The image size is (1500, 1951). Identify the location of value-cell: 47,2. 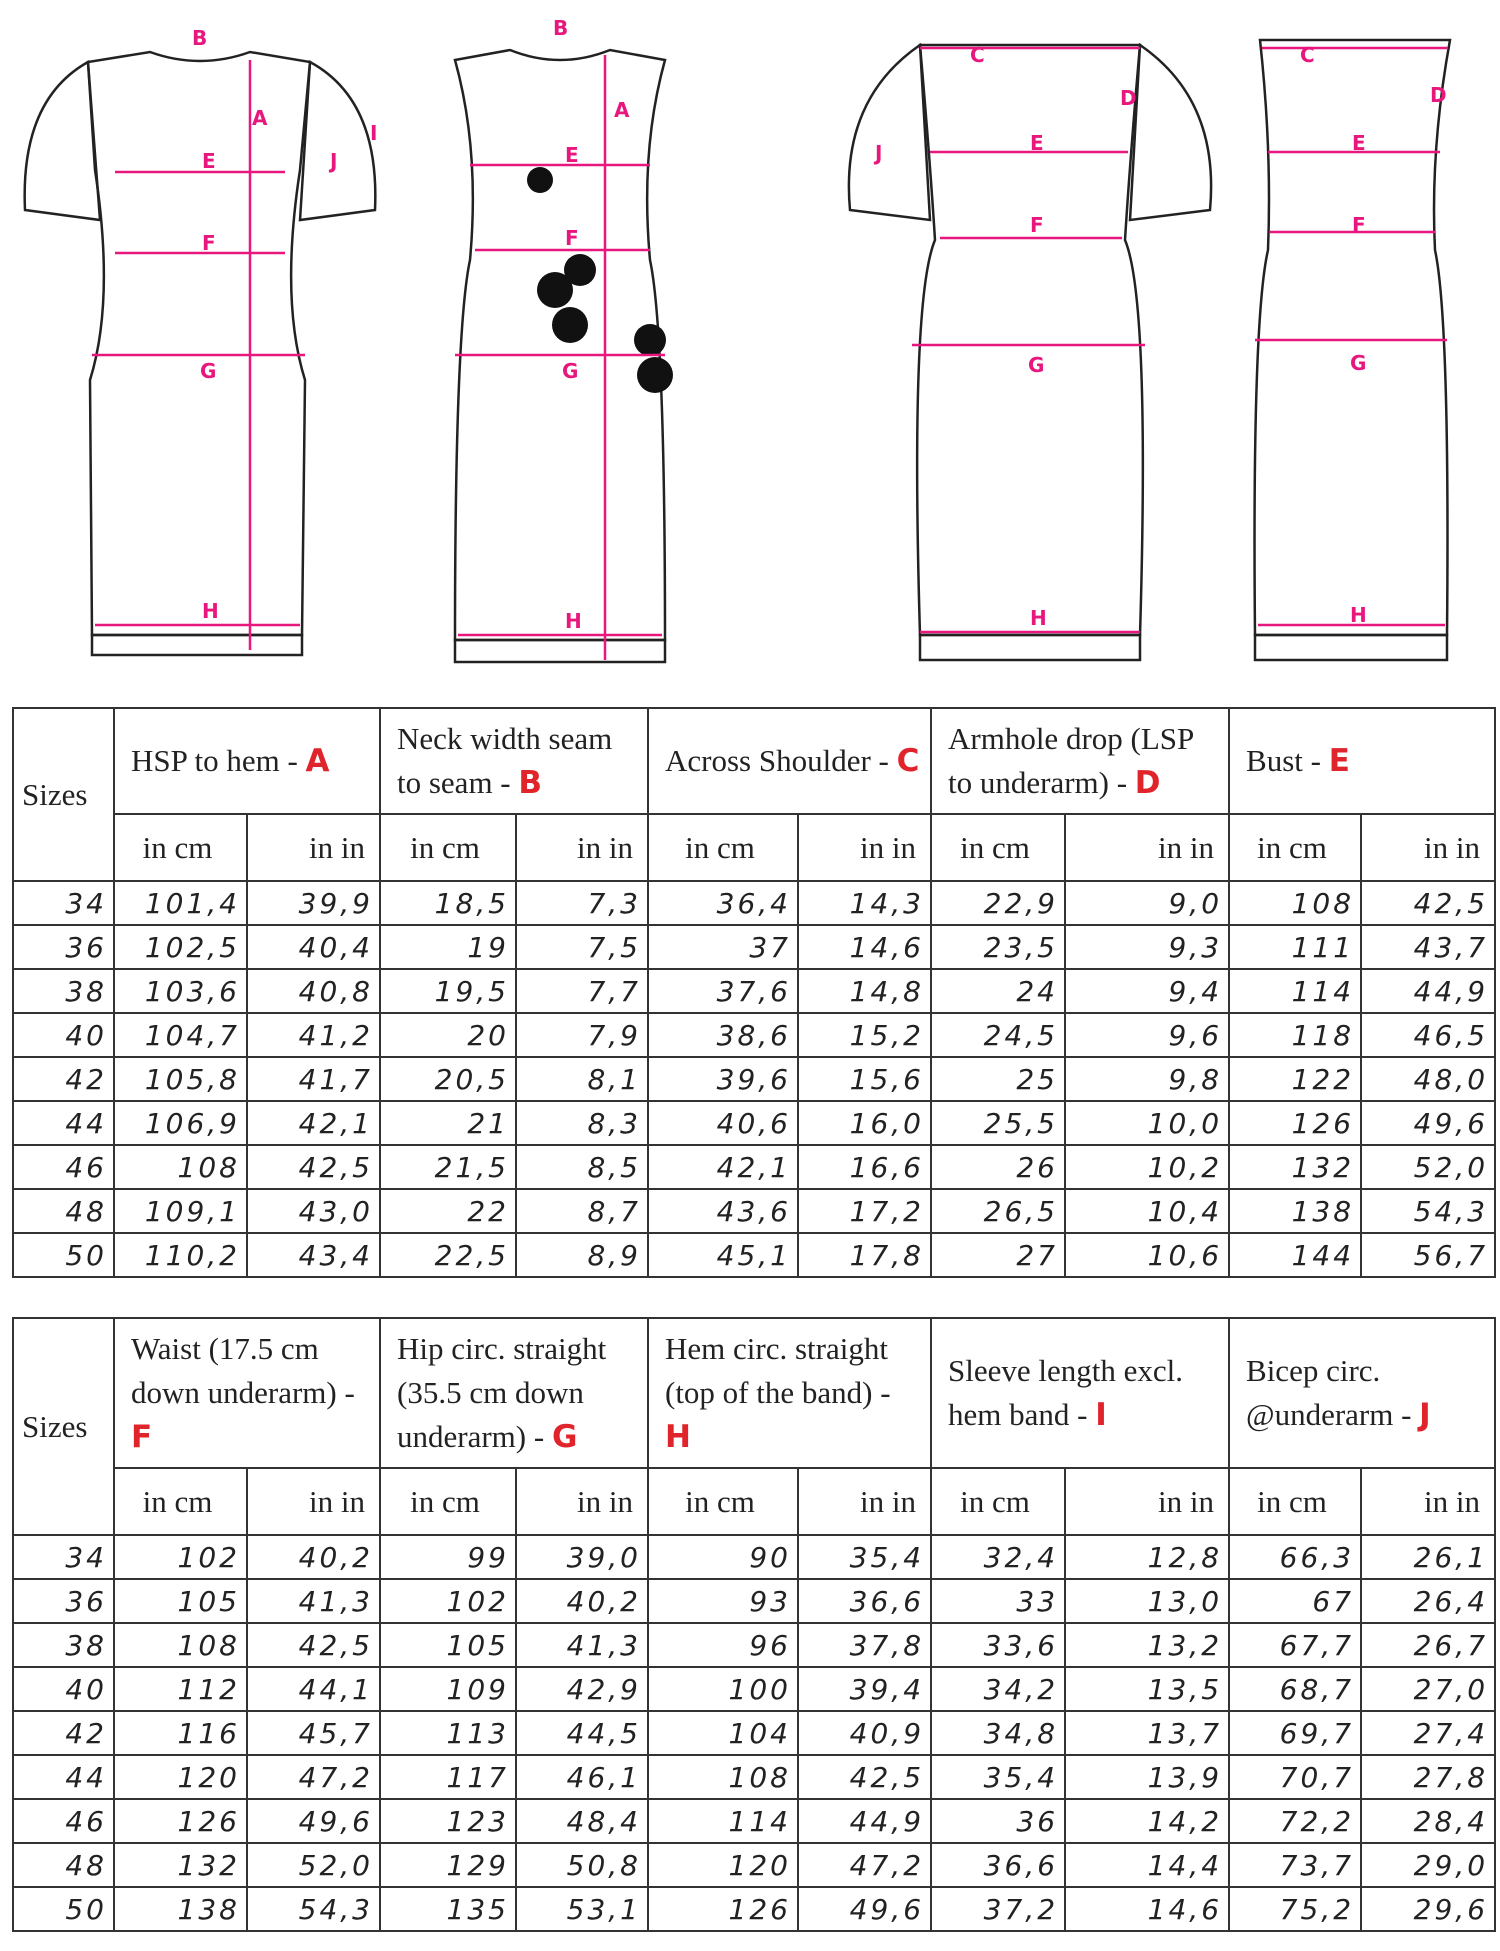
(313, 1777).